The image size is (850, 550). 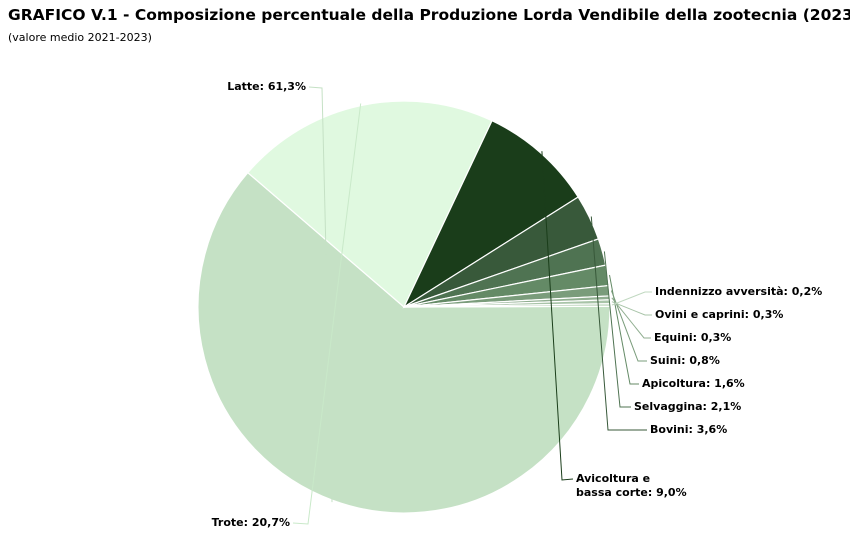 I want to click on pie-slice-avicoltura-e-bassa-corte, so click(x=491, y=214).